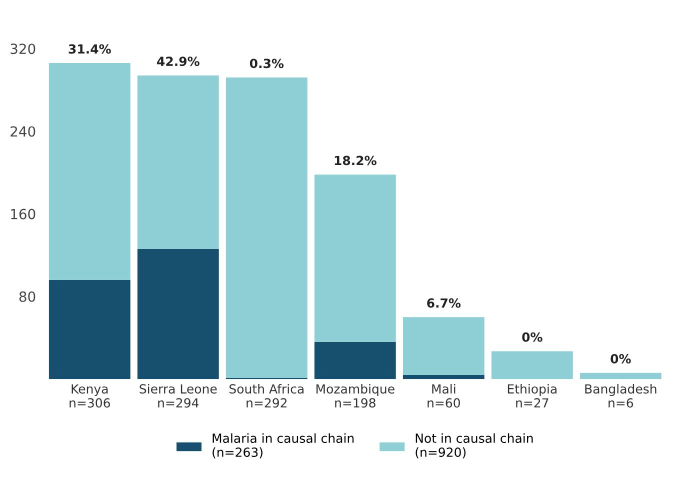 This screenshot has height=486, width=683. What do you see at coordinates (23, 214) in the screenshot?
I see `y-tick-label: 160` at bounding box center [23, 214].